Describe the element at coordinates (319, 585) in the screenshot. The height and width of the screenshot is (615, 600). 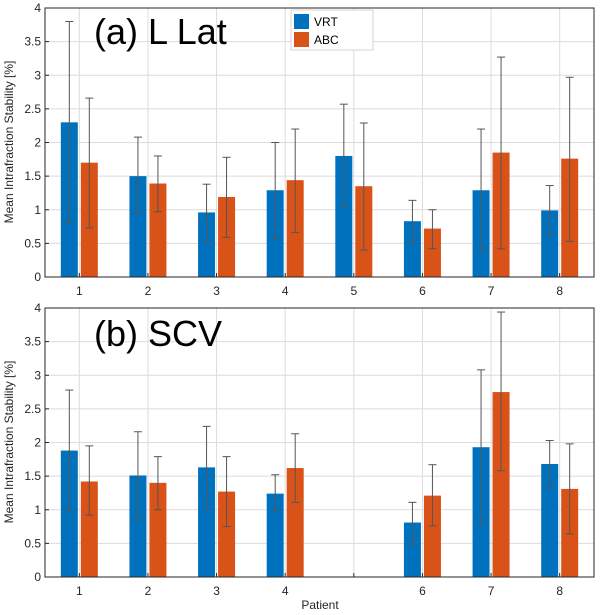
I see `panel-b-x-ticks: 1 2 3 4 6 7 8` at that location.